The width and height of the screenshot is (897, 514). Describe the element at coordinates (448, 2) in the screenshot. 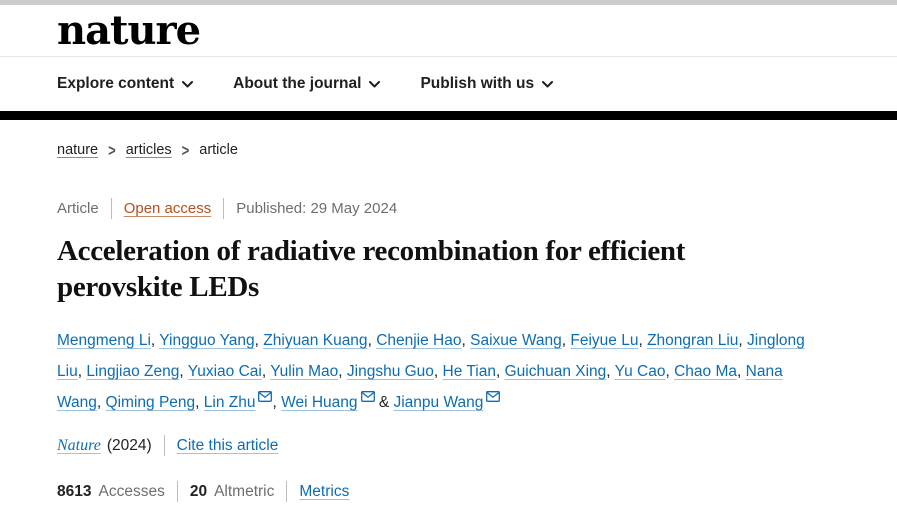

I see `top-gray-bar` at that location.